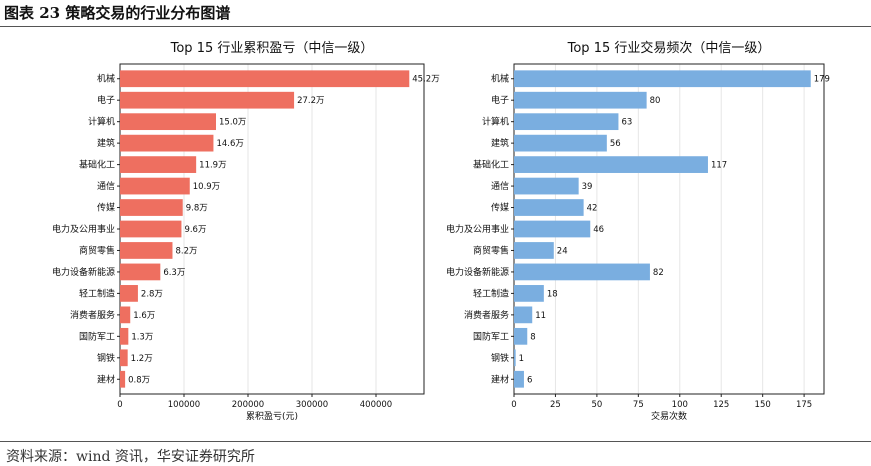  What do you see at coordinates (106, 186) in the screenshot?
I see `left-category-label: 通信` at bounding box center [106, 186].